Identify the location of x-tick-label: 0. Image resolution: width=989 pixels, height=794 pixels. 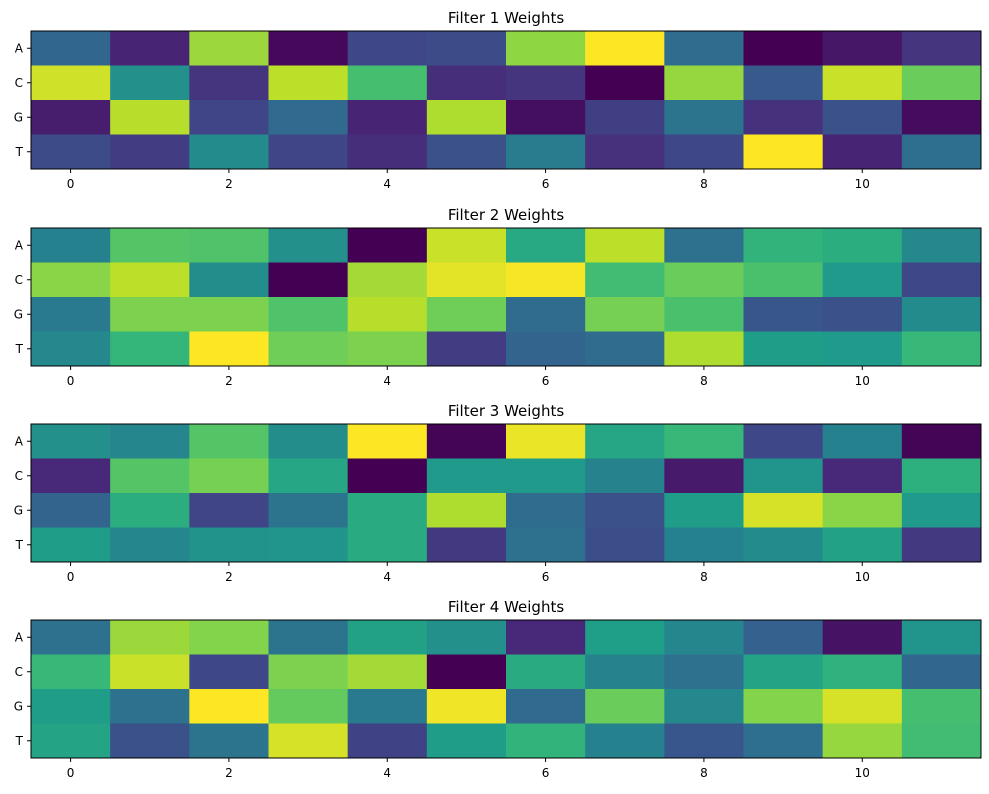
(71, 773).